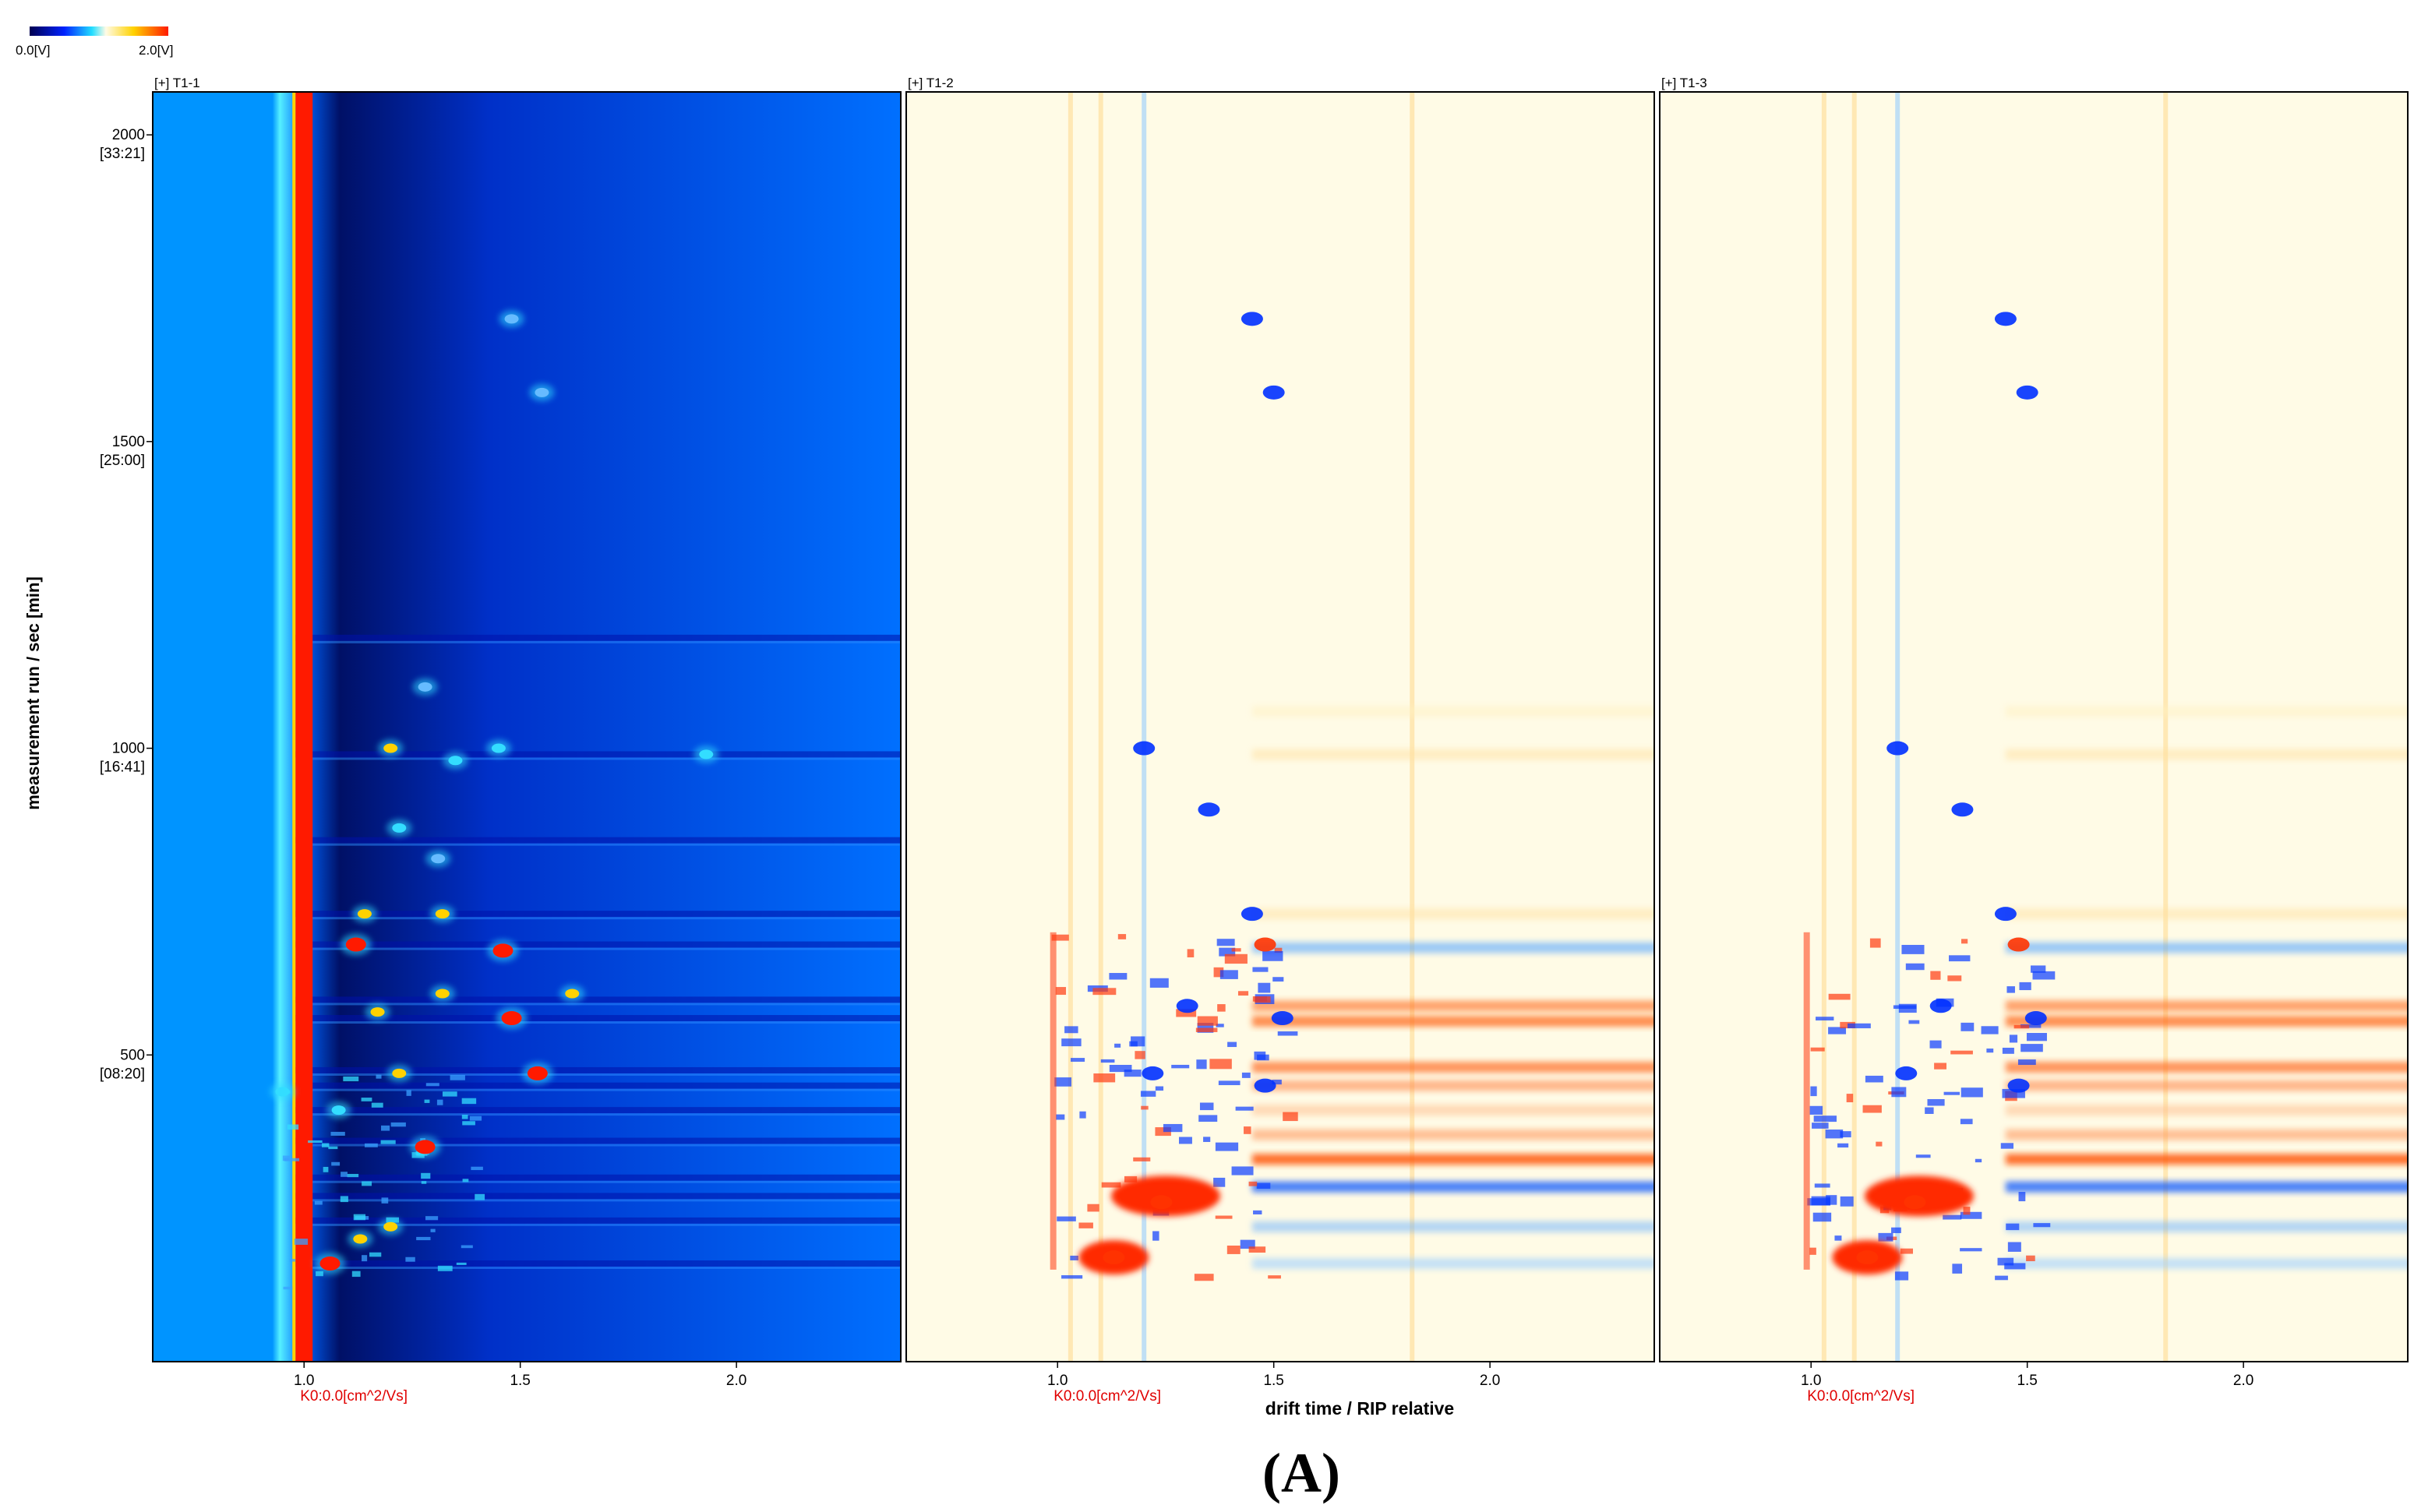 This screenshot has width=2414, height=1512. I want to click on k0-label: K0:0.0[cm^2/Vs], so click(1861, 1396).